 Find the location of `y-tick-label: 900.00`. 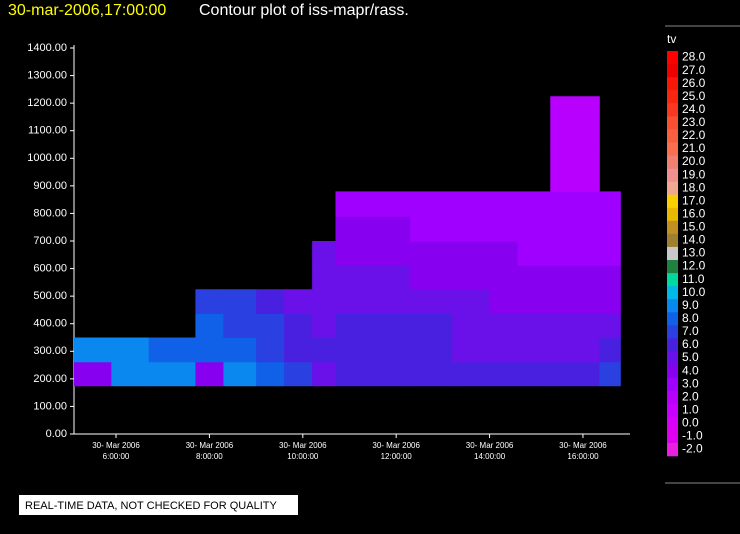

y-tick-label: 900.00 is located at coordinates (50, 186).